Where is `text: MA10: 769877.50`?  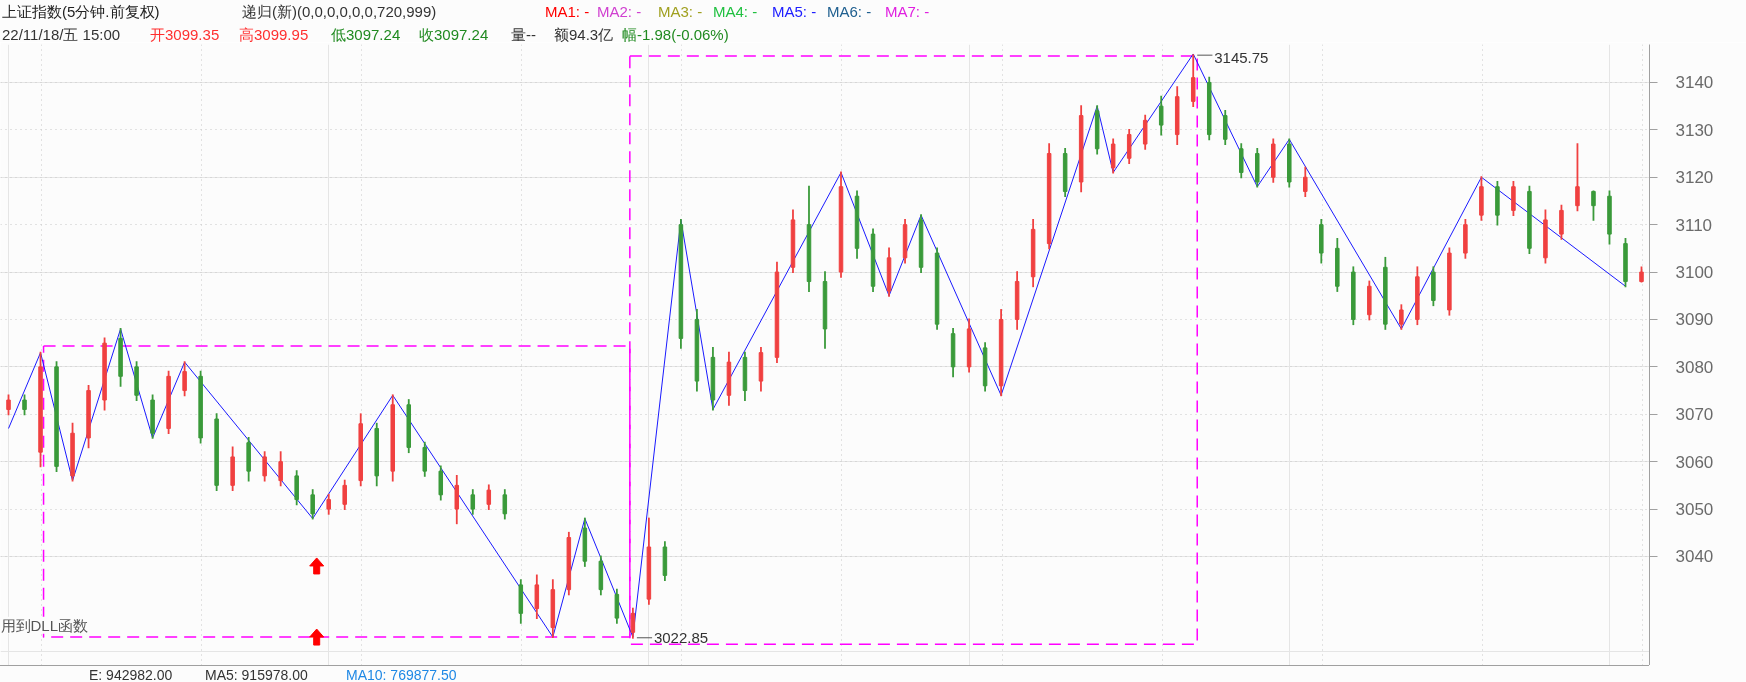
text: MA10: 769877.50 is located at coordinates (401, 674).